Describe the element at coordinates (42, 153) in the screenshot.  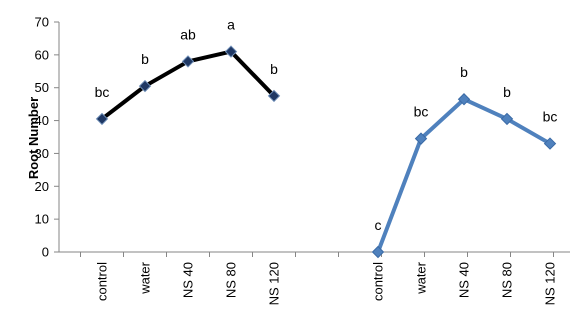
I see `y-tick-label: 30` at that location.